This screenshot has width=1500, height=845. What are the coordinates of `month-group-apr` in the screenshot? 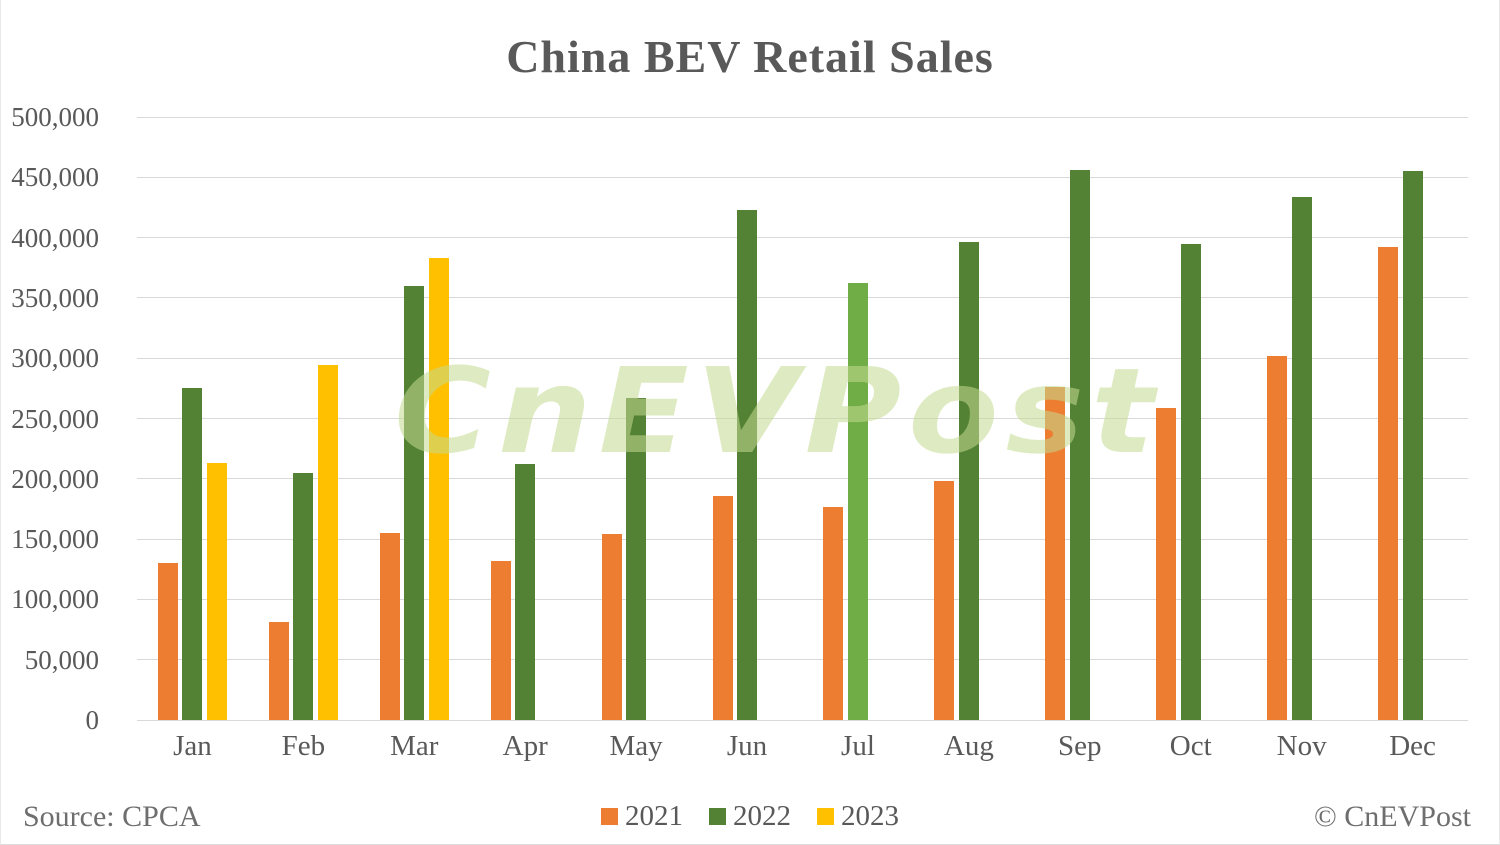 It's located at (525, 418).